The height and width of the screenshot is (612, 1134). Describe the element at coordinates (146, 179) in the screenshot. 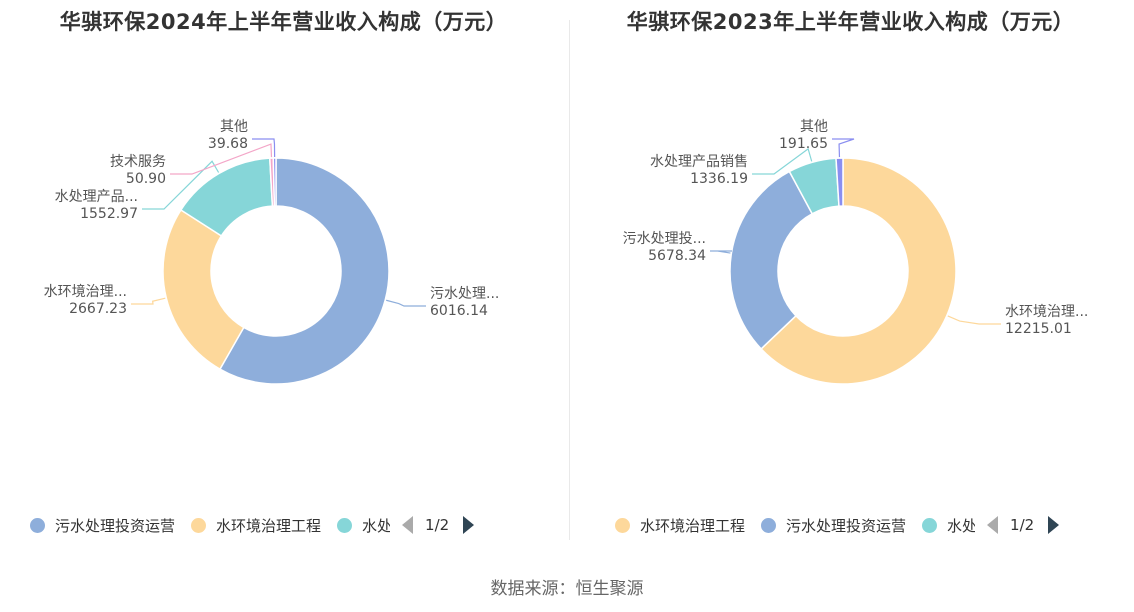

I see `slice-value-label: 50.90` at that location.